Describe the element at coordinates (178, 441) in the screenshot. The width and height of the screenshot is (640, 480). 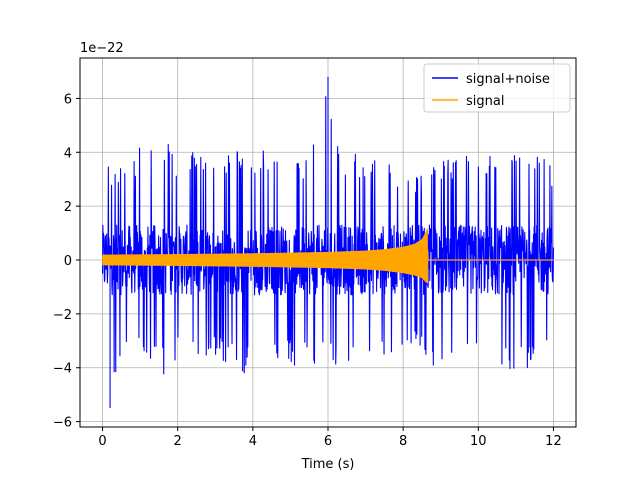
I see `x-tick-label: 2` at that location.